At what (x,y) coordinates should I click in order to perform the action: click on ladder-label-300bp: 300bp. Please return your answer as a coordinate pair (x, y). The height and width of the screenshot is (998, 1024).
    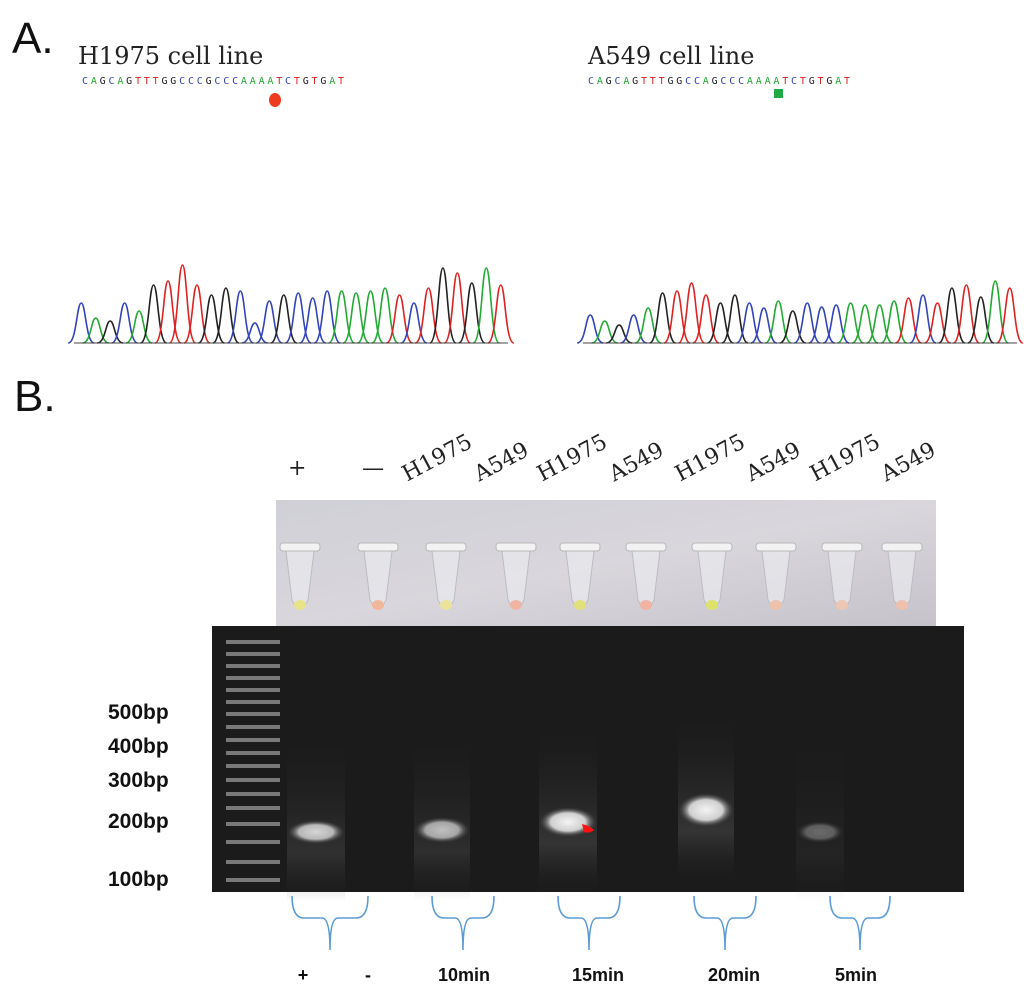
    Looking at the image, I should click on (138, 780).